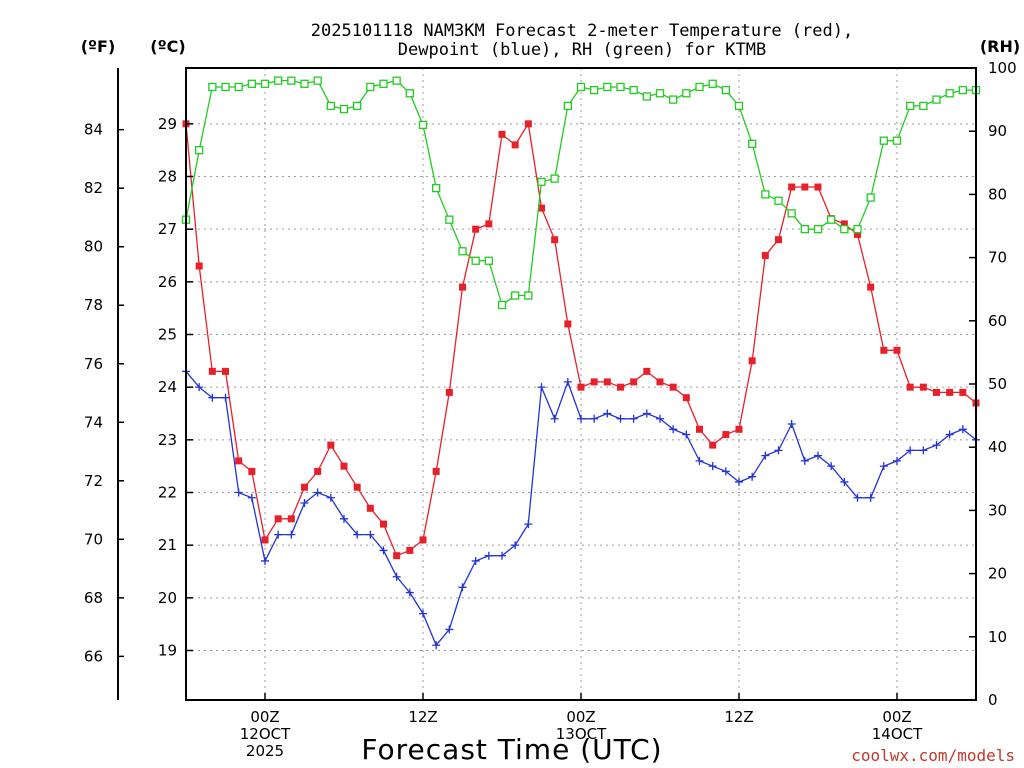 The image size is (1024, 768). I want to click on rh-tick-label: 40, so click(997, 447).